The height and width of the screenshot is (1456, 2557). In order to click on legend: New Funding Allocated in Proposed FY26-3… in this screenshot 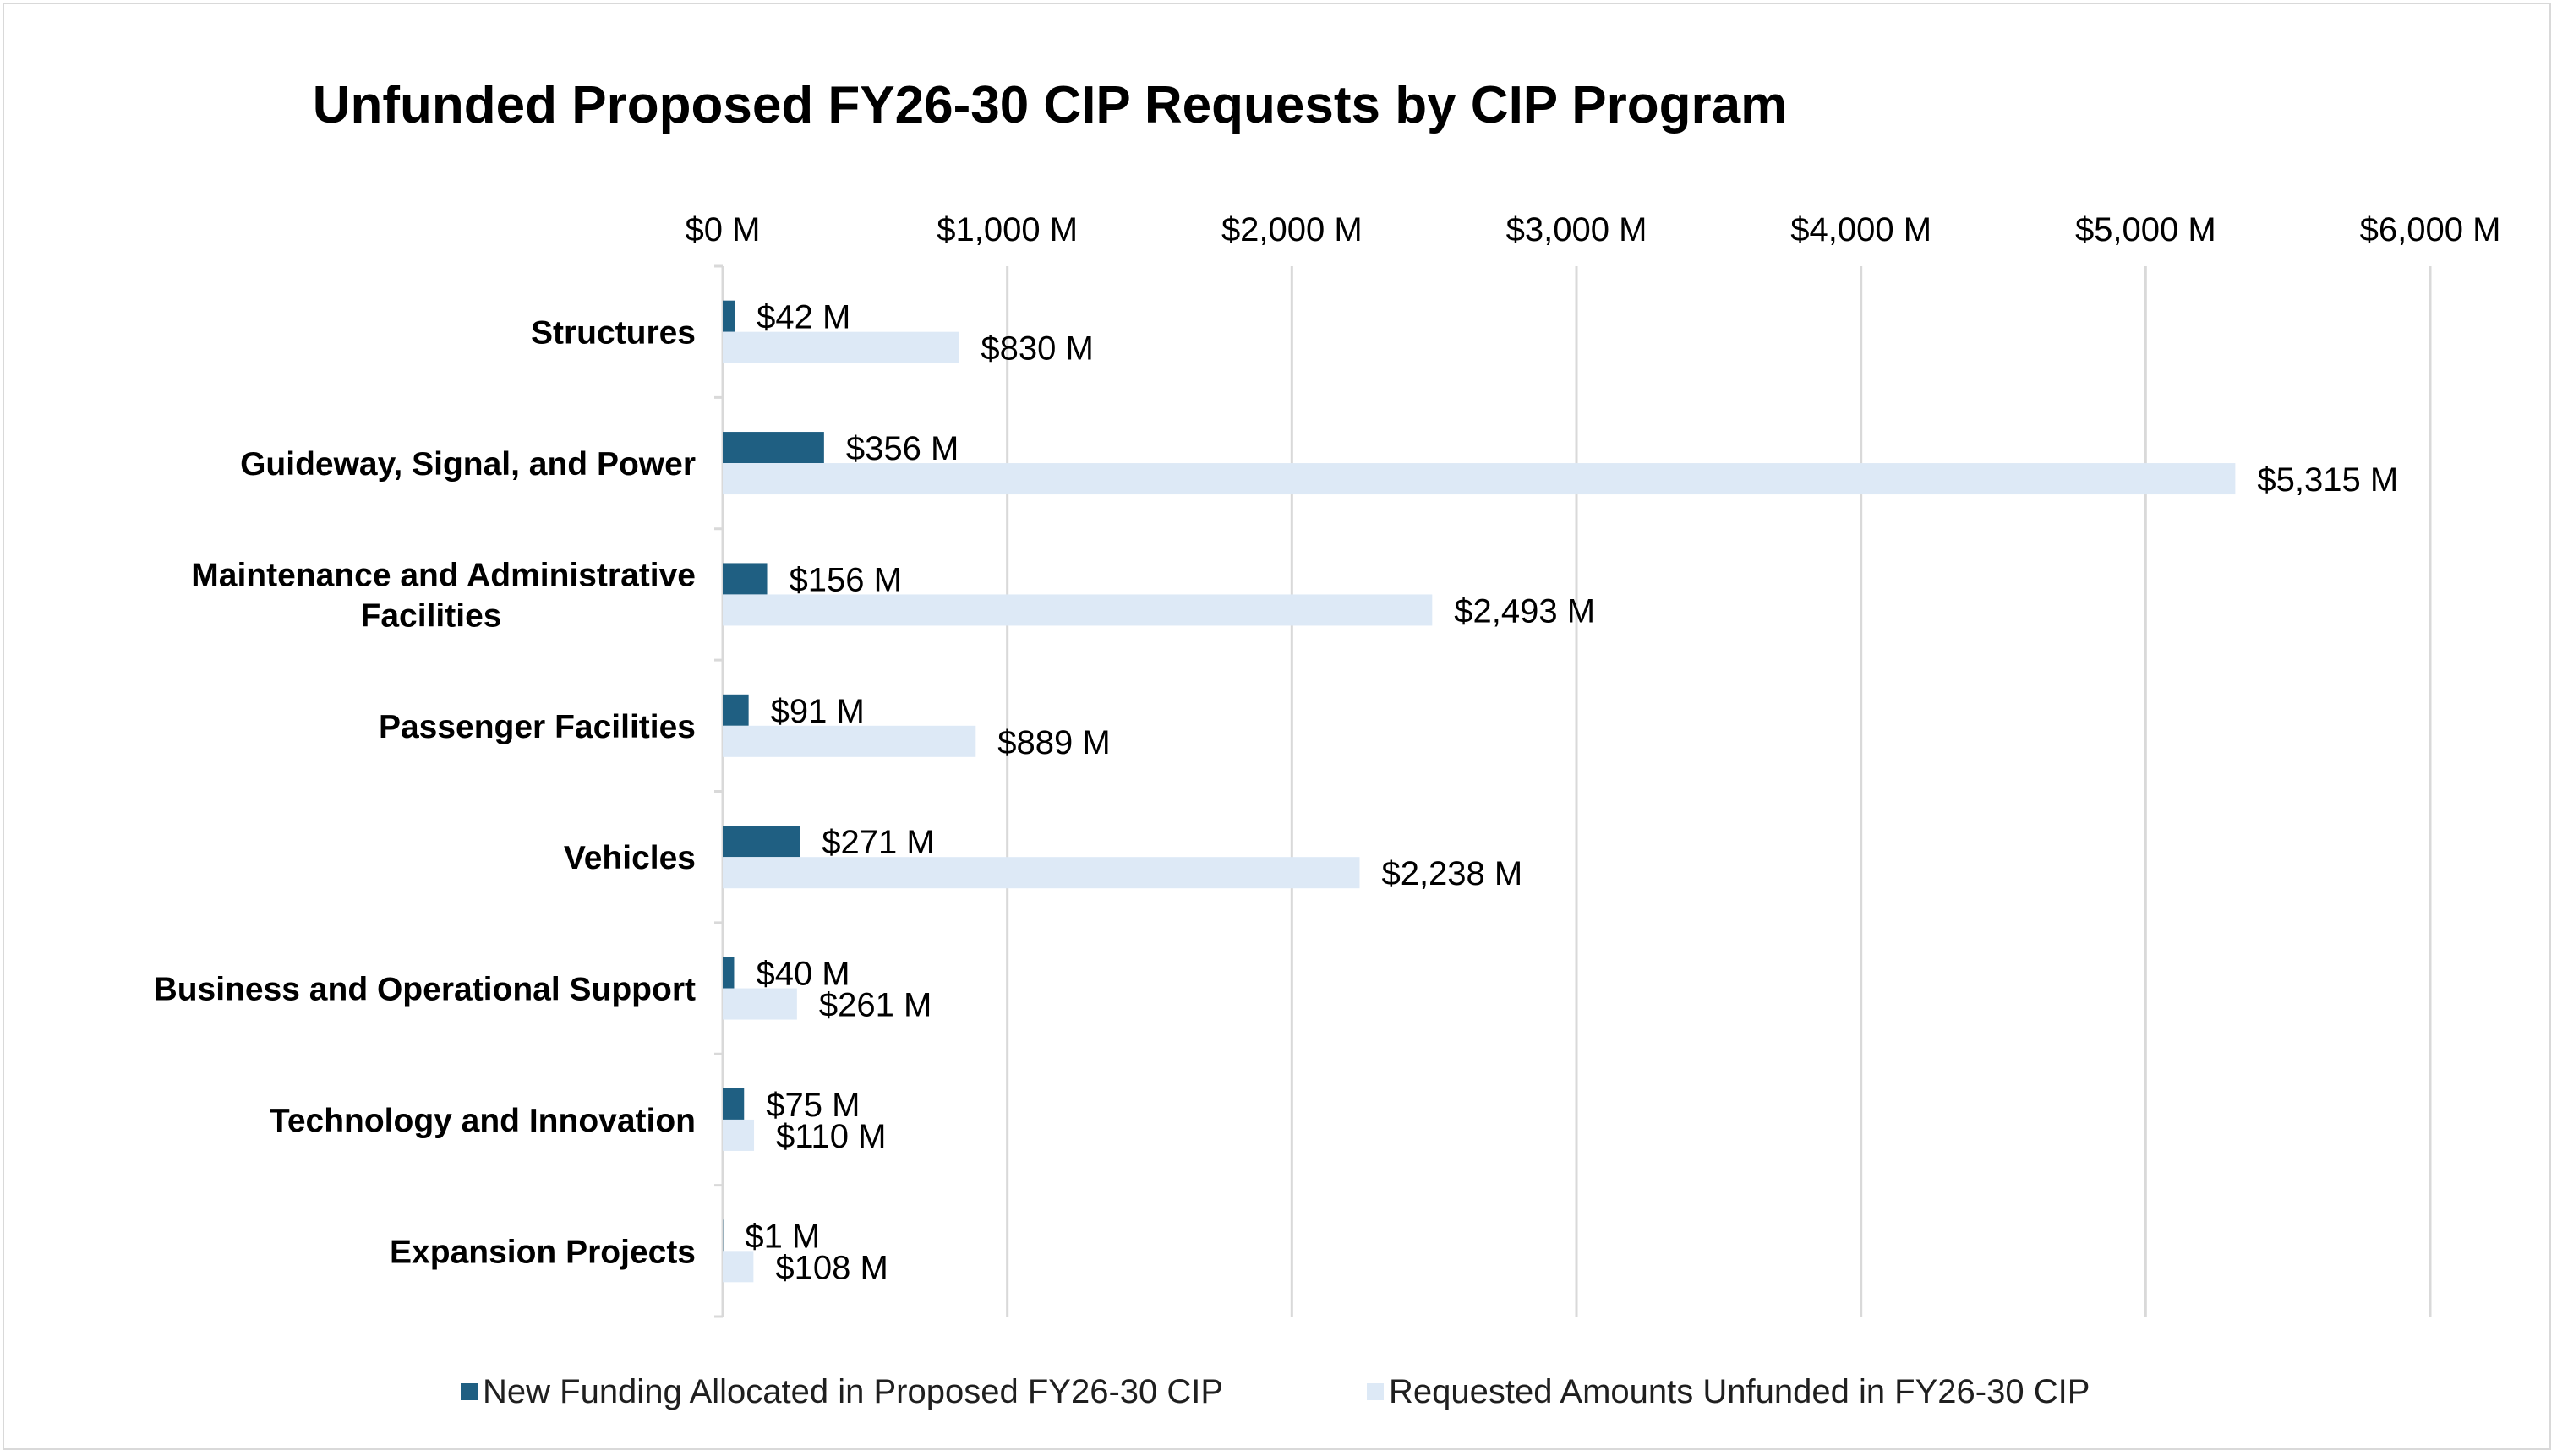, I will do `click(1276, 1391)`.